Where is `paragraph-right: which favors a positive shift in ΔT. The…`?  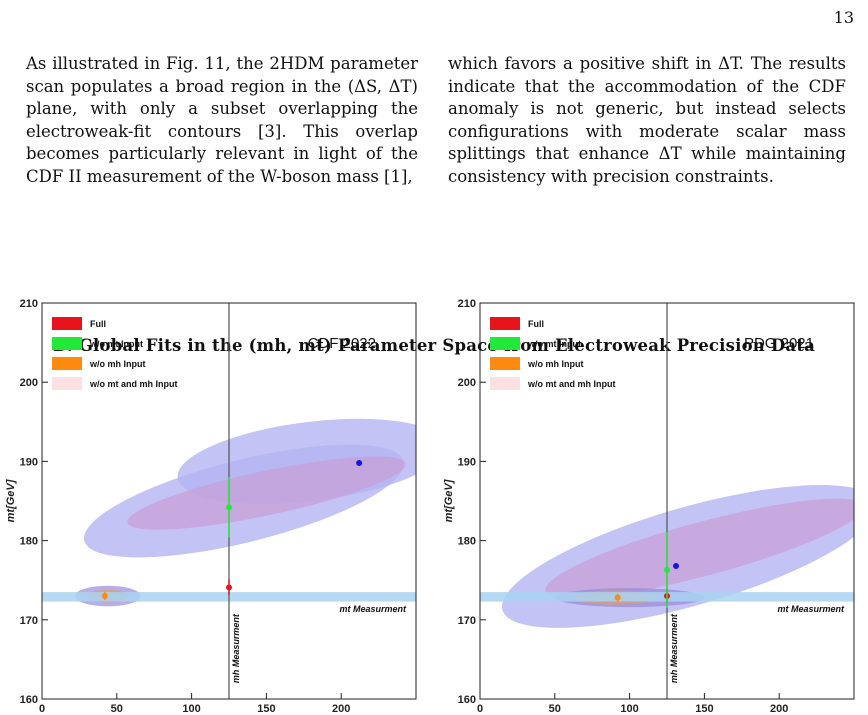 paragraph-right: which favors a positive shift in ΔT. The… is located at coordinates (647, 120).